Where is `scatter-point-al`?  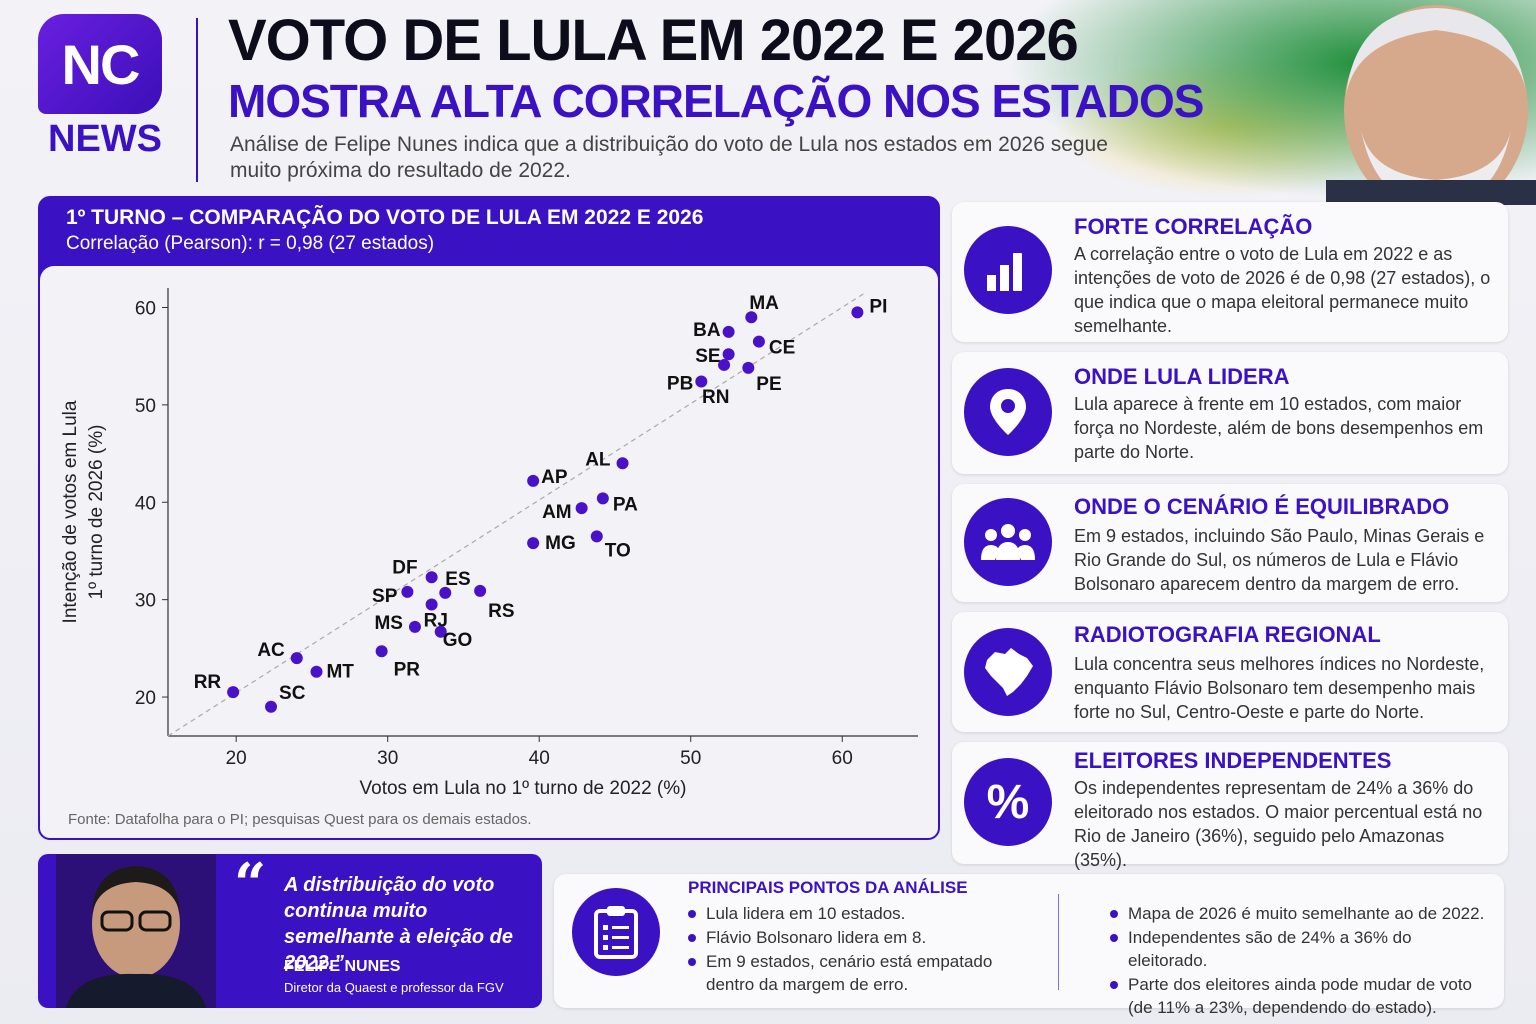
scatter-point-al is located at coordinates (622, 463).